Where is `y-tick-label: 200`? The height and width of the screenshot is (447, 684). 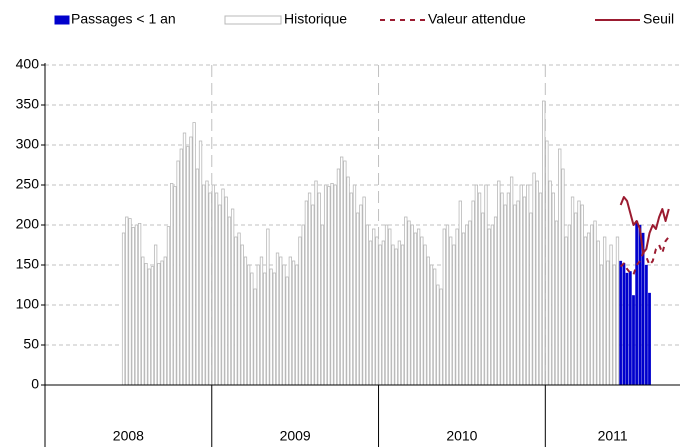 y-tick-label: 200 is located at coordinates (28, 224).